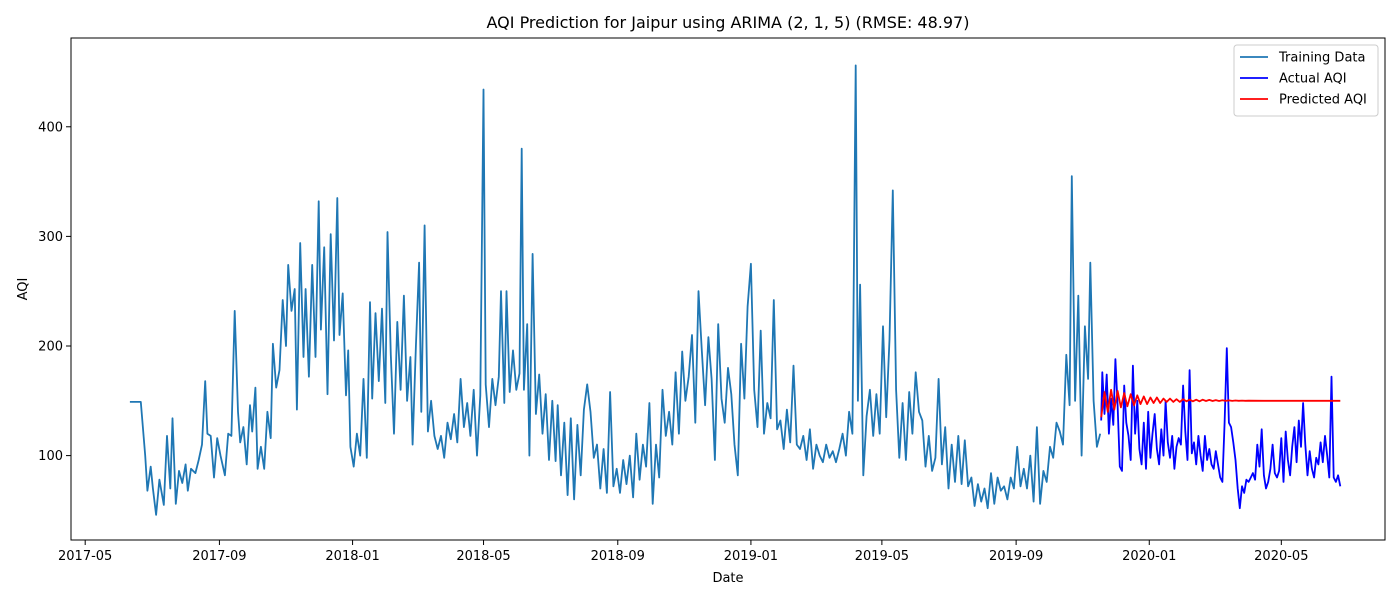 This screenshot has width=1400, height=600. I want to click on y-tick-label: 200, so click(50, 346).